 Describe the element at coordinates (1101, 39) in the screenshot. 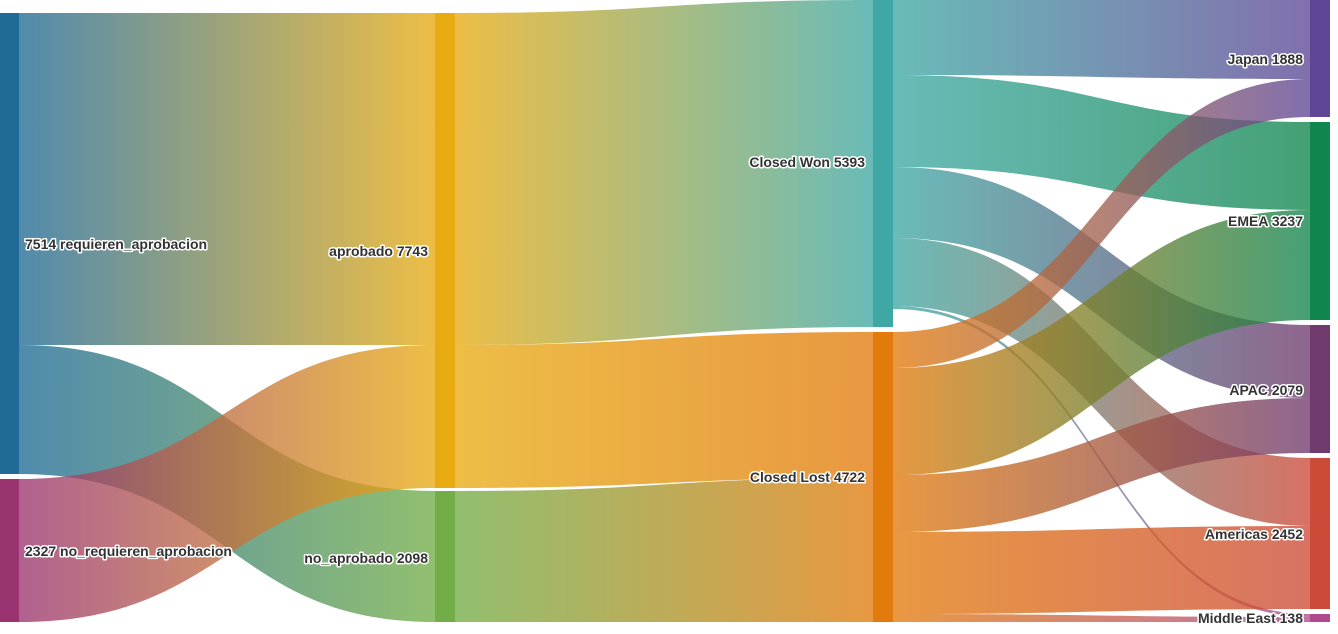

I see `link-closed-won-to-japan` at that location.